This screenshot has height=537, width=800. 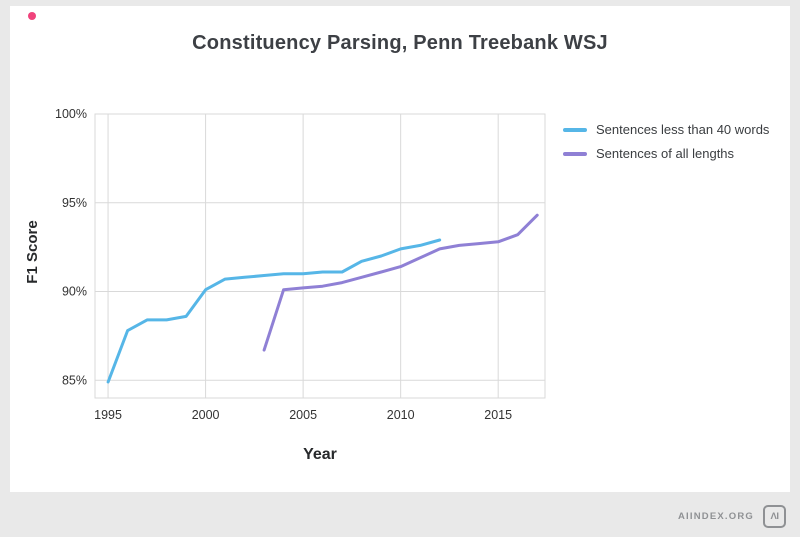 I want to click on x-tick-label: 2010, so click(x=401, y=415).